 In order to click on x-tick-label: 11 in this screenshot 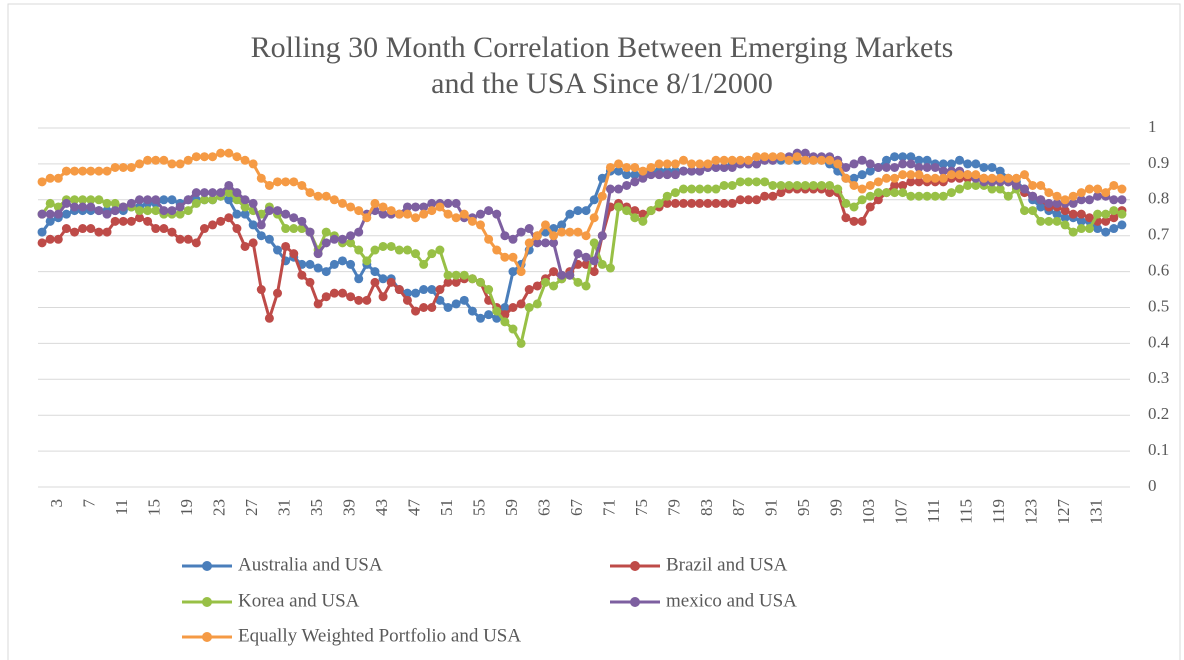, I will do `click(121, 507)`.